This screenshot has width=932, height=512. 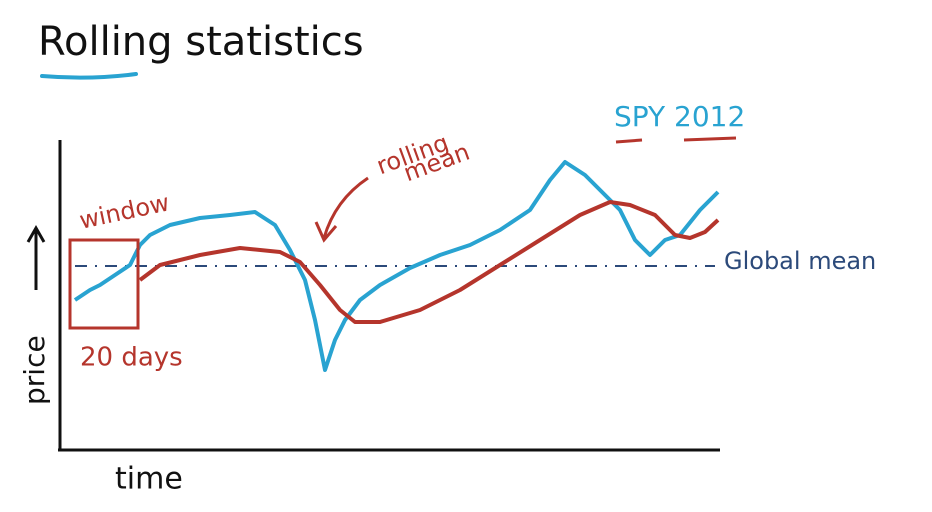 I want to click on legend-label: SPY 2012, so click(x=679, y=116).